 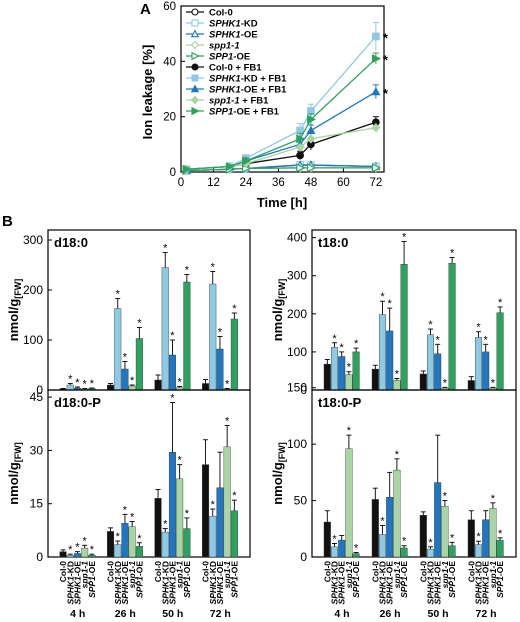 I want to click on y-tick-label: 150, so click(x=297, y=388).